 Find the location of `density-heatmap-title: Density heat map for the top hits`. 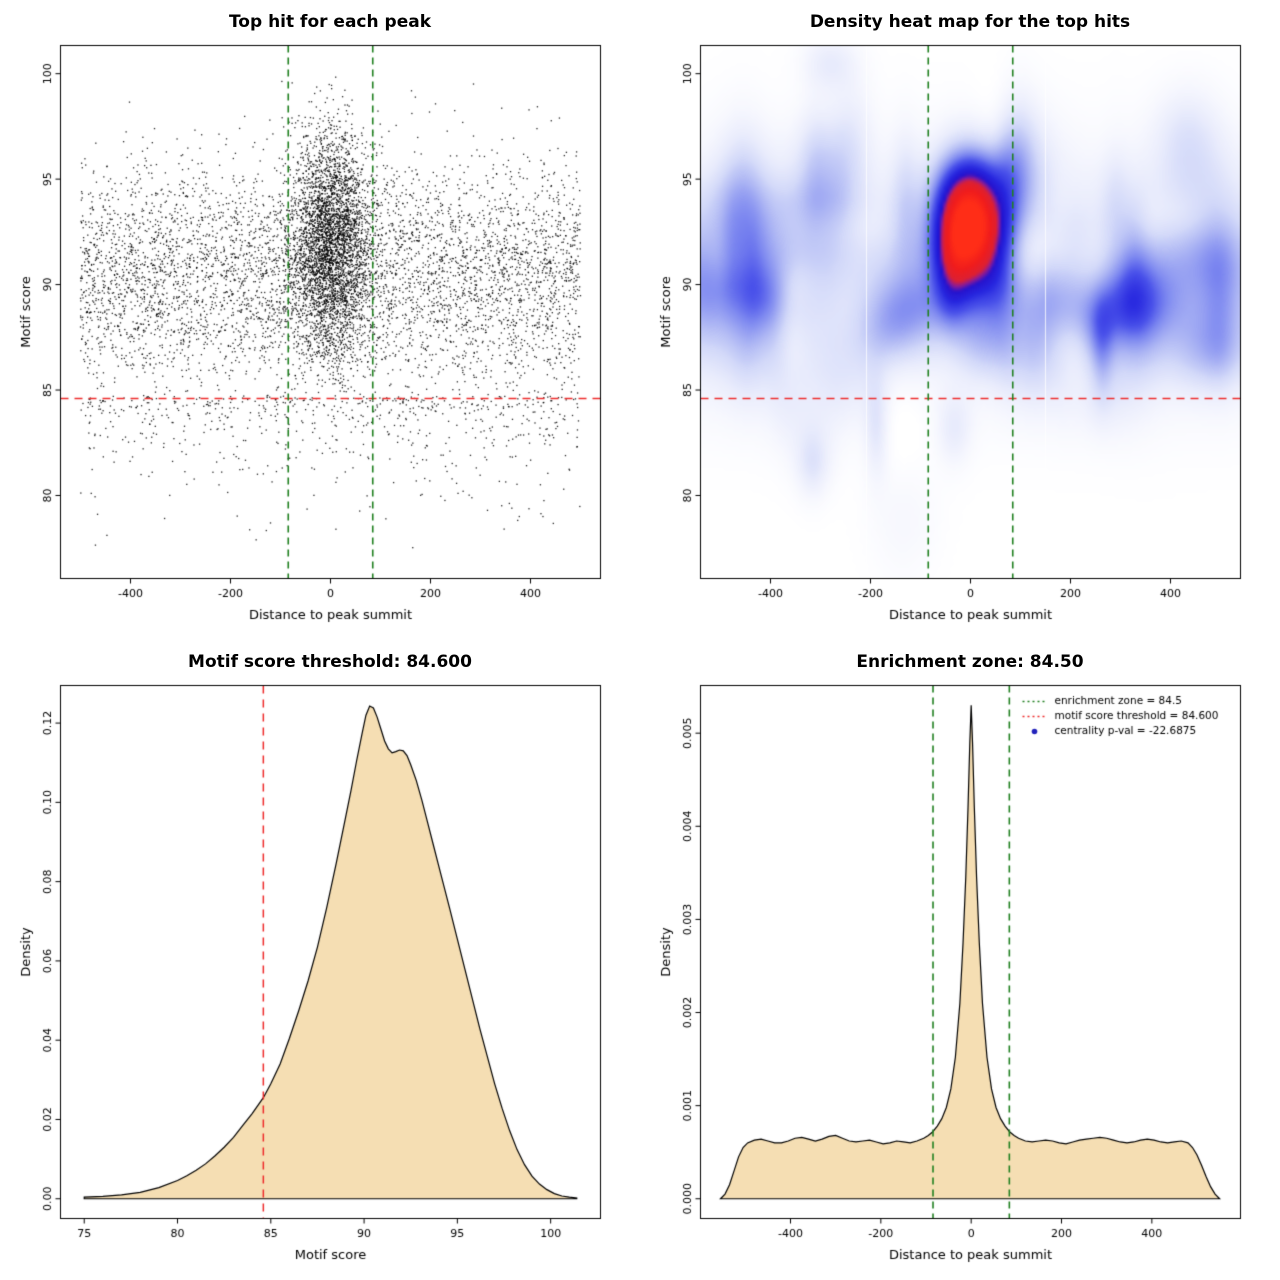

density-heatmap-title: Density heat map for the top hits is located at coordinates (970, 22).